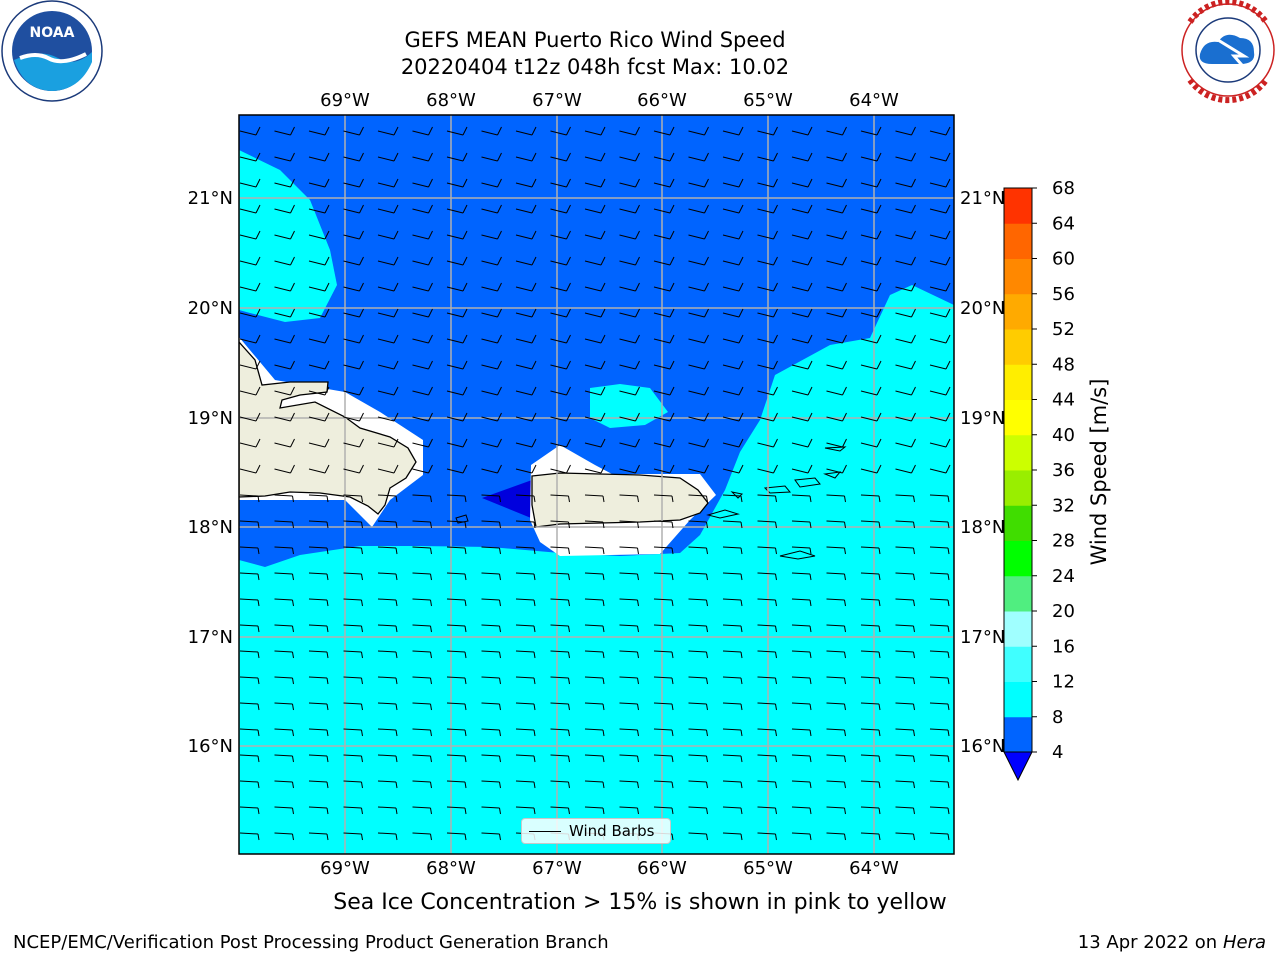 This screenshot has width=1280, height=960. I want to click on colorbar-tick-label: 4, so click(1057, 752).